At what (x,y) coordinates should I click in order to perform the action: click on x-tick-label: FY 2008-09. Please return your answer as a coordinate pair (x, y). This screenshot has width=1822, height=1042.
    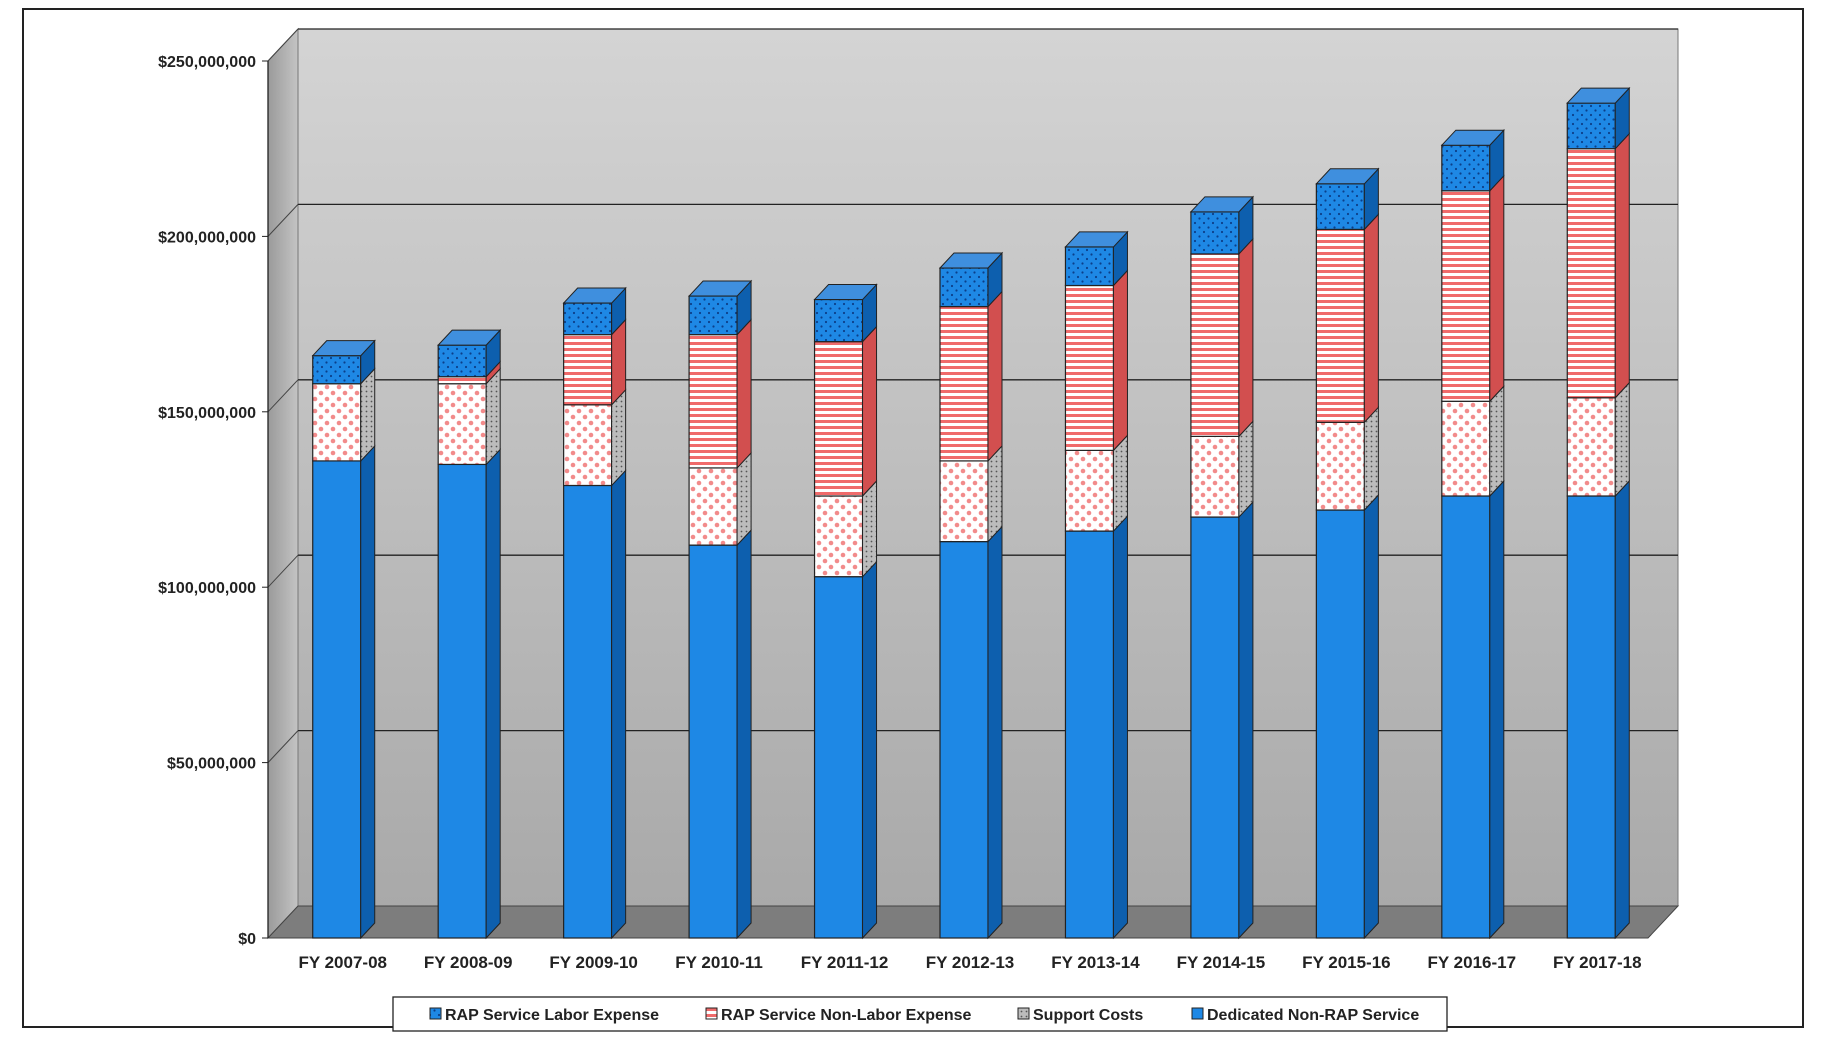
    Looking at the image, I should click on (468, 962).